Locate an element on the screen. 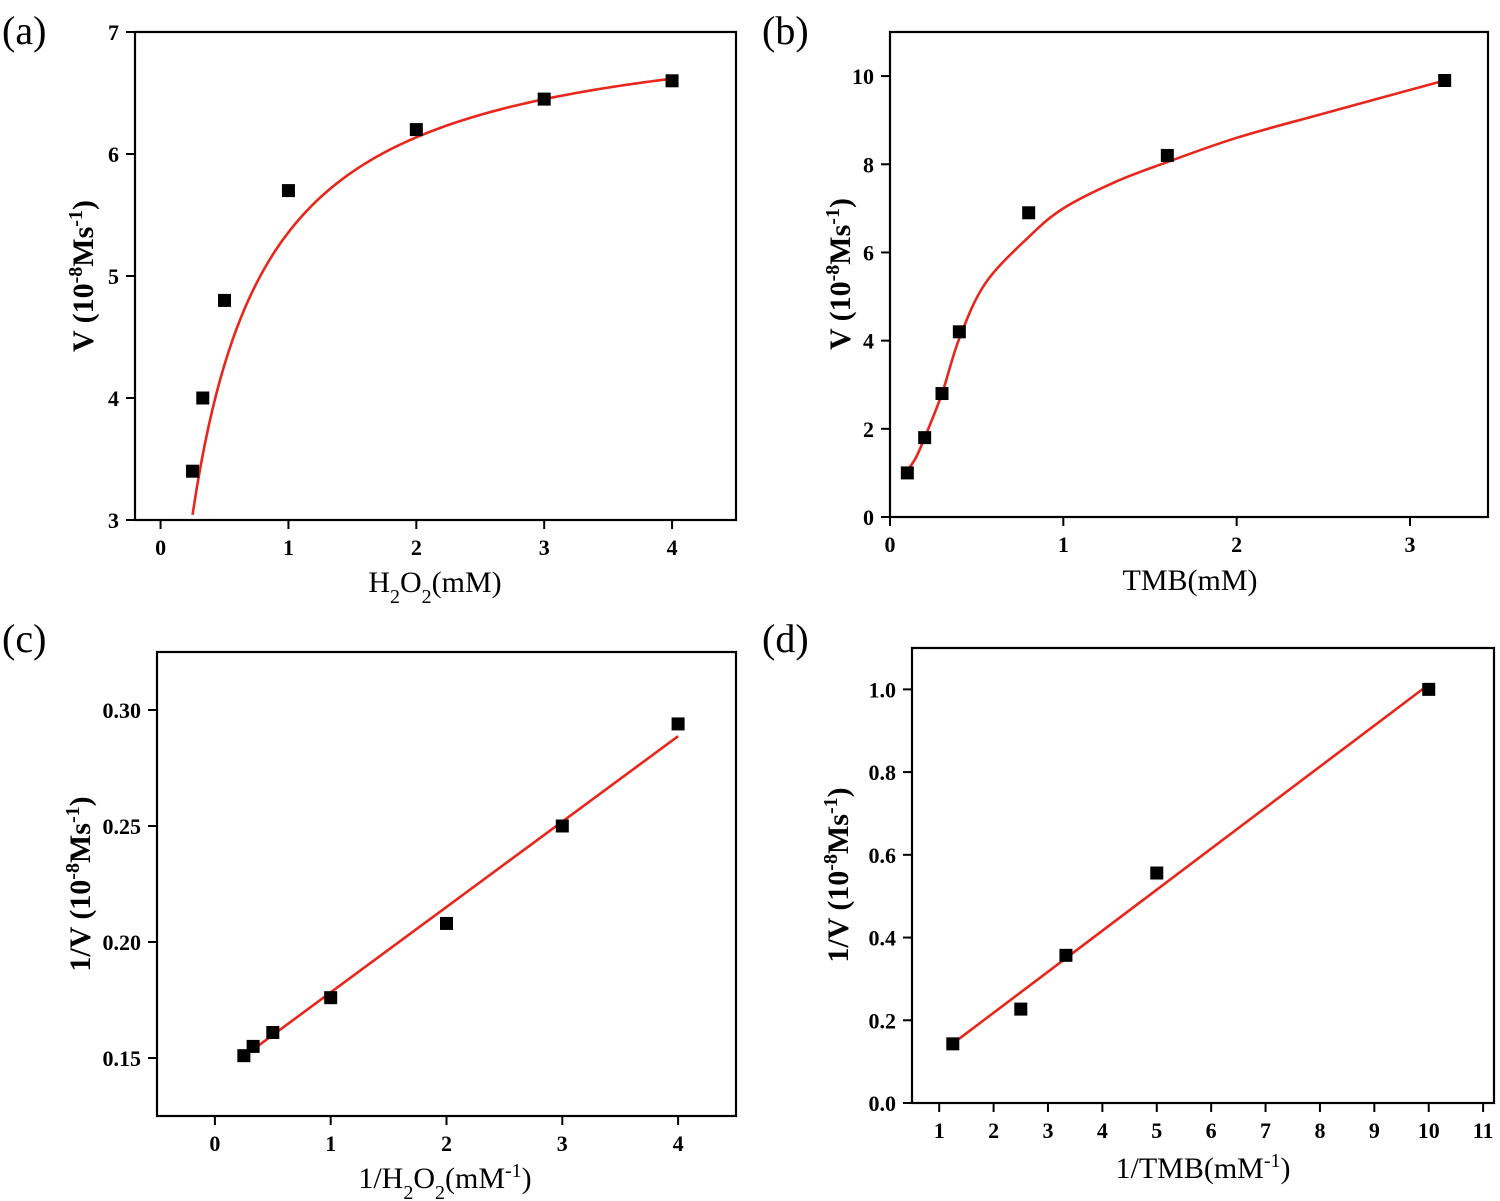 This screenshot has height=1201, width=1500. panel-a-x-tick-label: 3 is located at coordinates (544, 547).